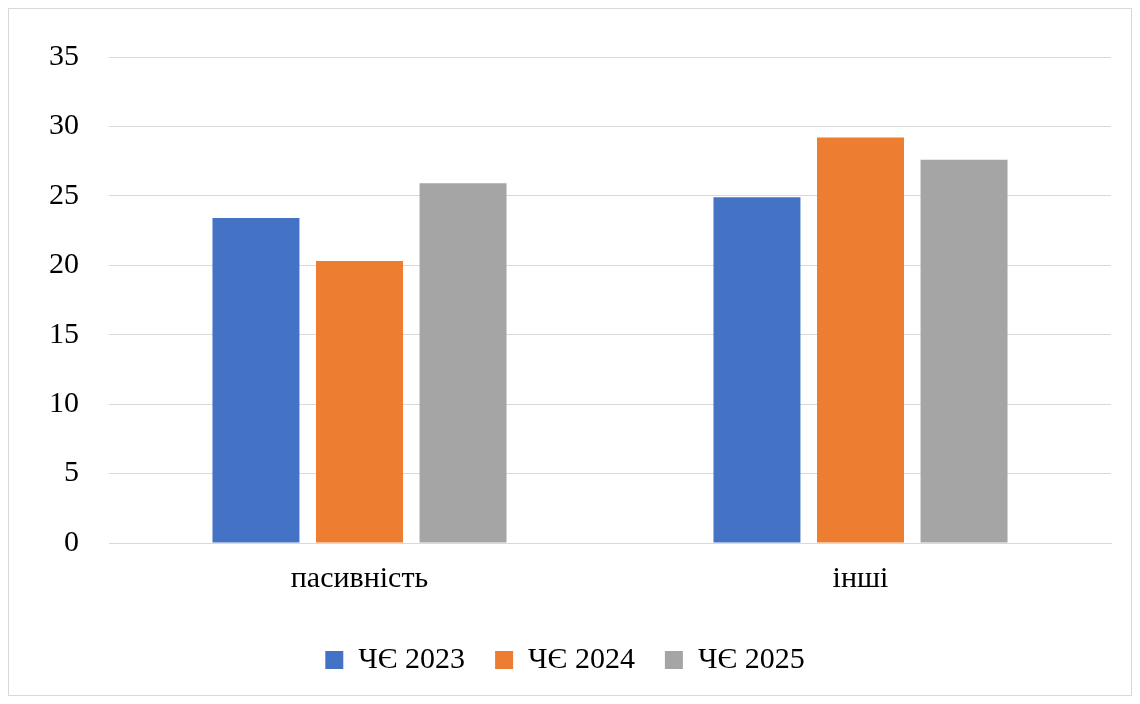 This screenshot has height=704, width=1140. I want to click on y-tick-label: 30, so click(64, 124).